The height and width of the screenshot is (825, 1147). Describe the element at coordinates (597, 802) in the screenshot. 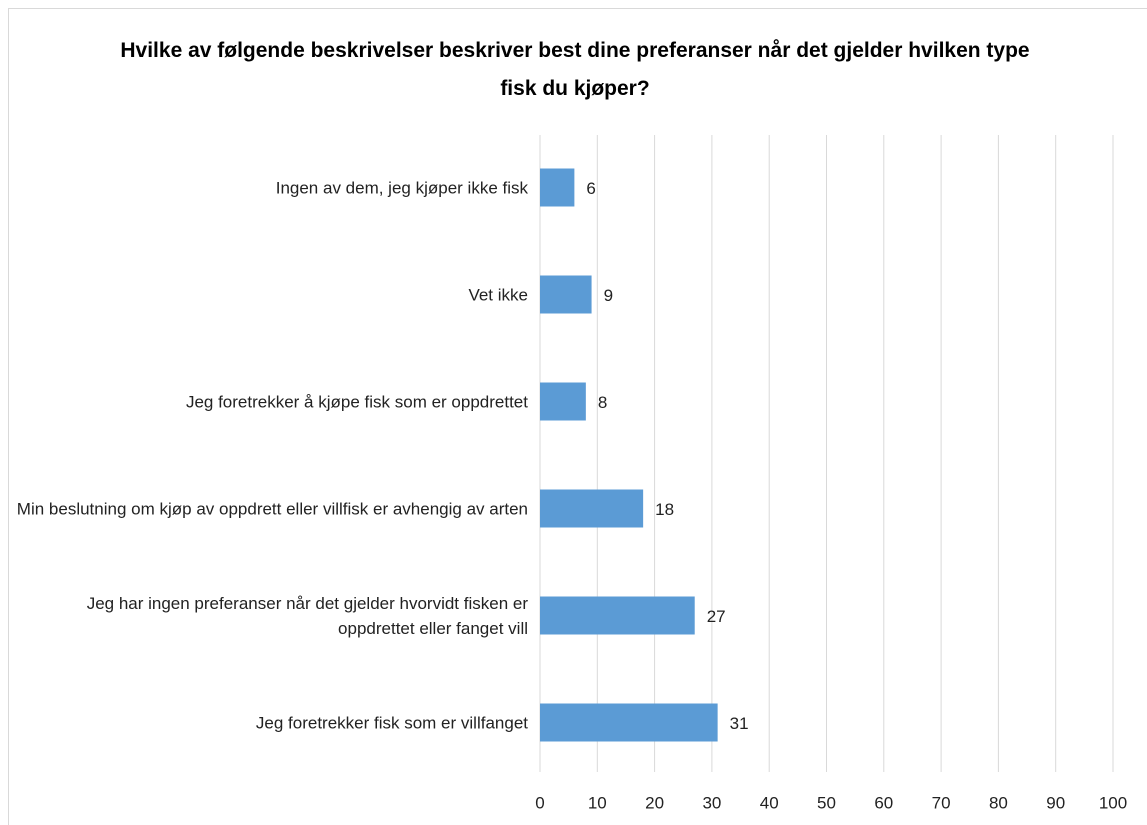

I see `x-tick-label: 10` at that location.